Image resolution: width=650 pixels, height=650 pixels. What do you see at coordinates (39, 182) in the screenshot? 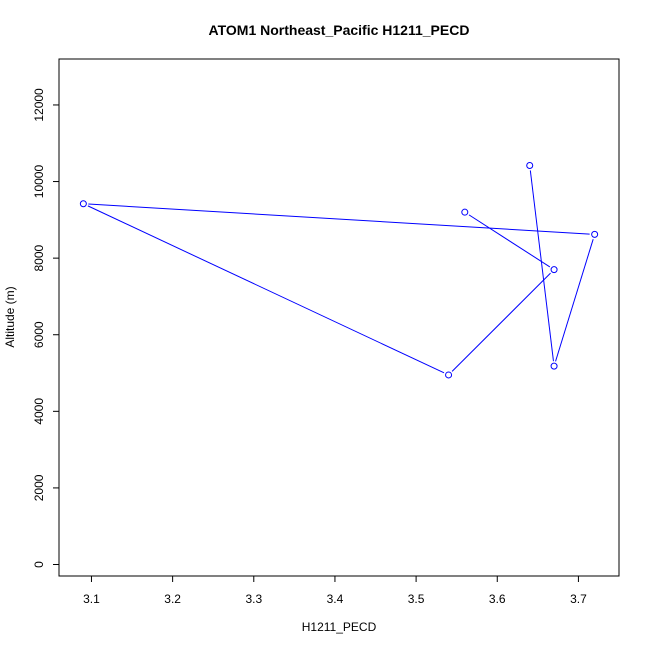
I see `y-tick-label: 10000` at bounding box center [39, 182].